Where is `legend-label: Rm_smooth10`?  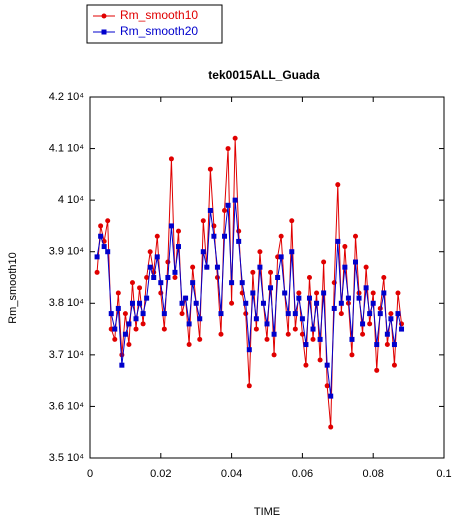
legend-label: Rm_smooth10 is located at coordinates (159, 15).